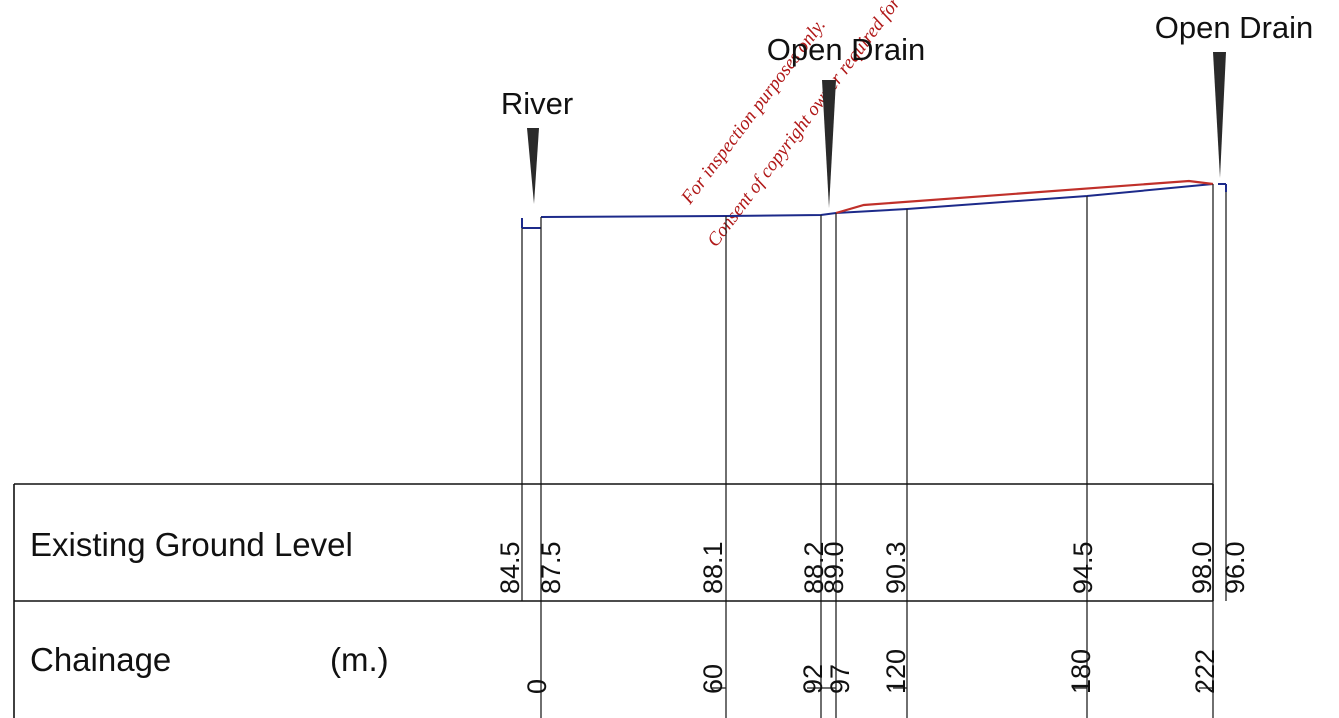  I want to click on level-value: 87.5, so click(551, 567).